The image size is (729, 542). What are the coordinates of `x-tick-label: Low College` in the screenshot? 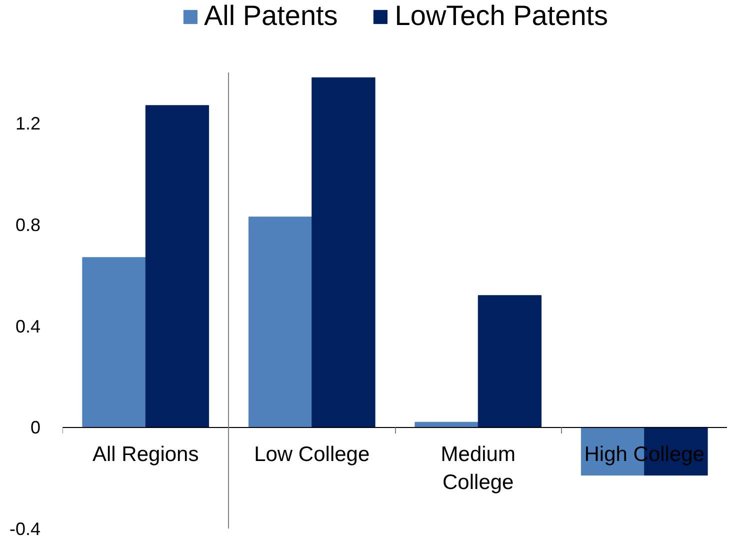 It's located at (312, 454).